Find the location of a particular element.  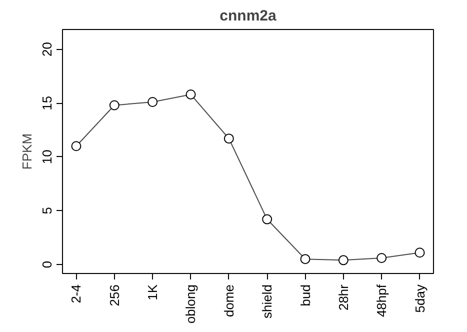

x-tick-label: 5day is located at coordinates (420, 298).